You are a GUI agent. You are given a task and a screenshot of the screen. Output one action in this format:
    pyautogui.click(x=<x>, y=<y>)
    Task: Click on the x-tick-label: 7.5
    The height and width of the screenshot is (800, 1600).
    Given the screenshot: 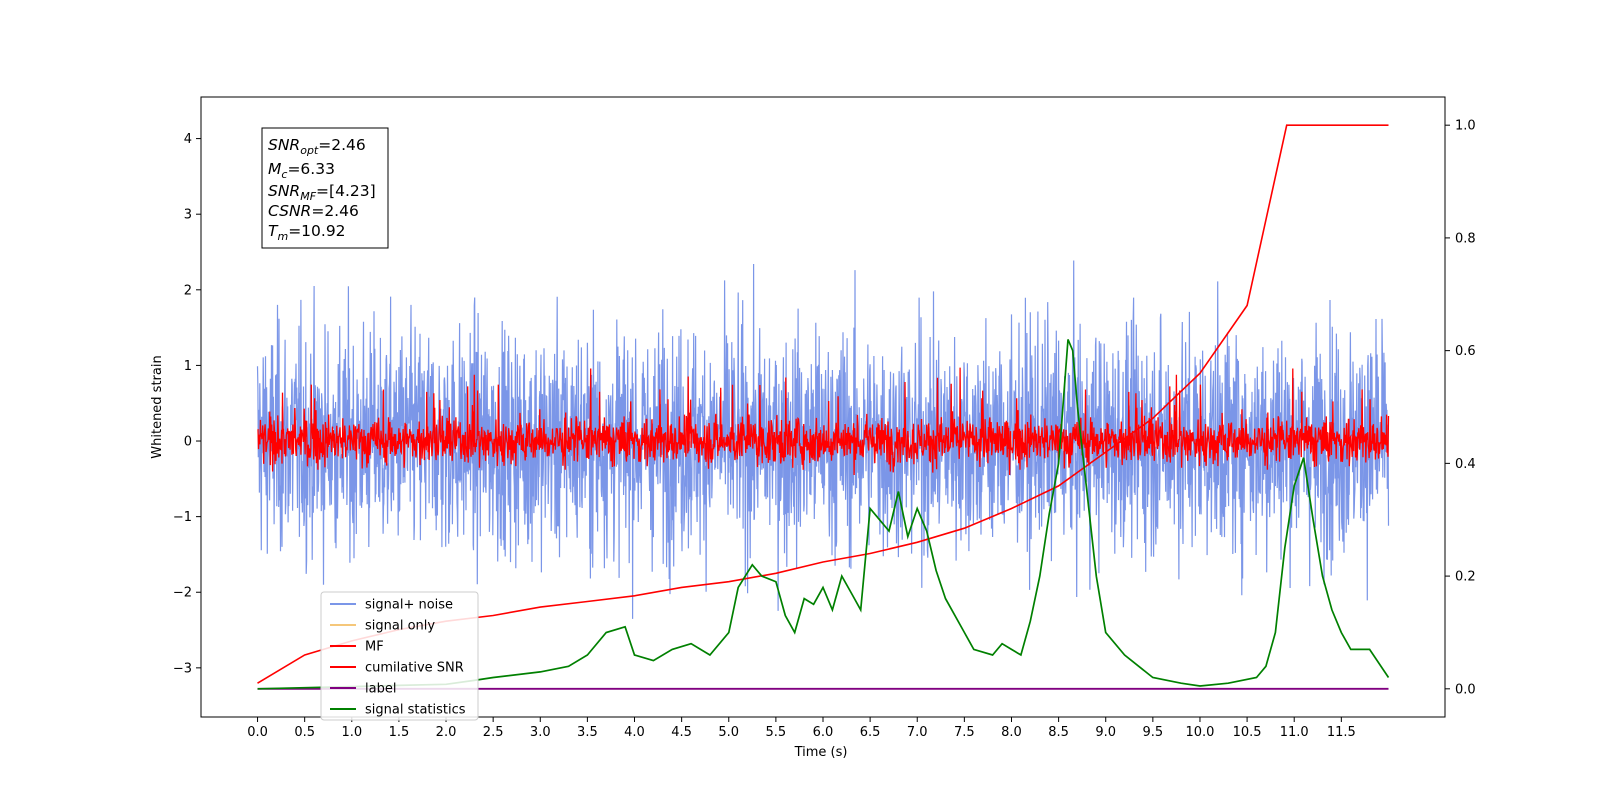 What is the action you would take?
    pyautogui.click(x=964, y=732)
    